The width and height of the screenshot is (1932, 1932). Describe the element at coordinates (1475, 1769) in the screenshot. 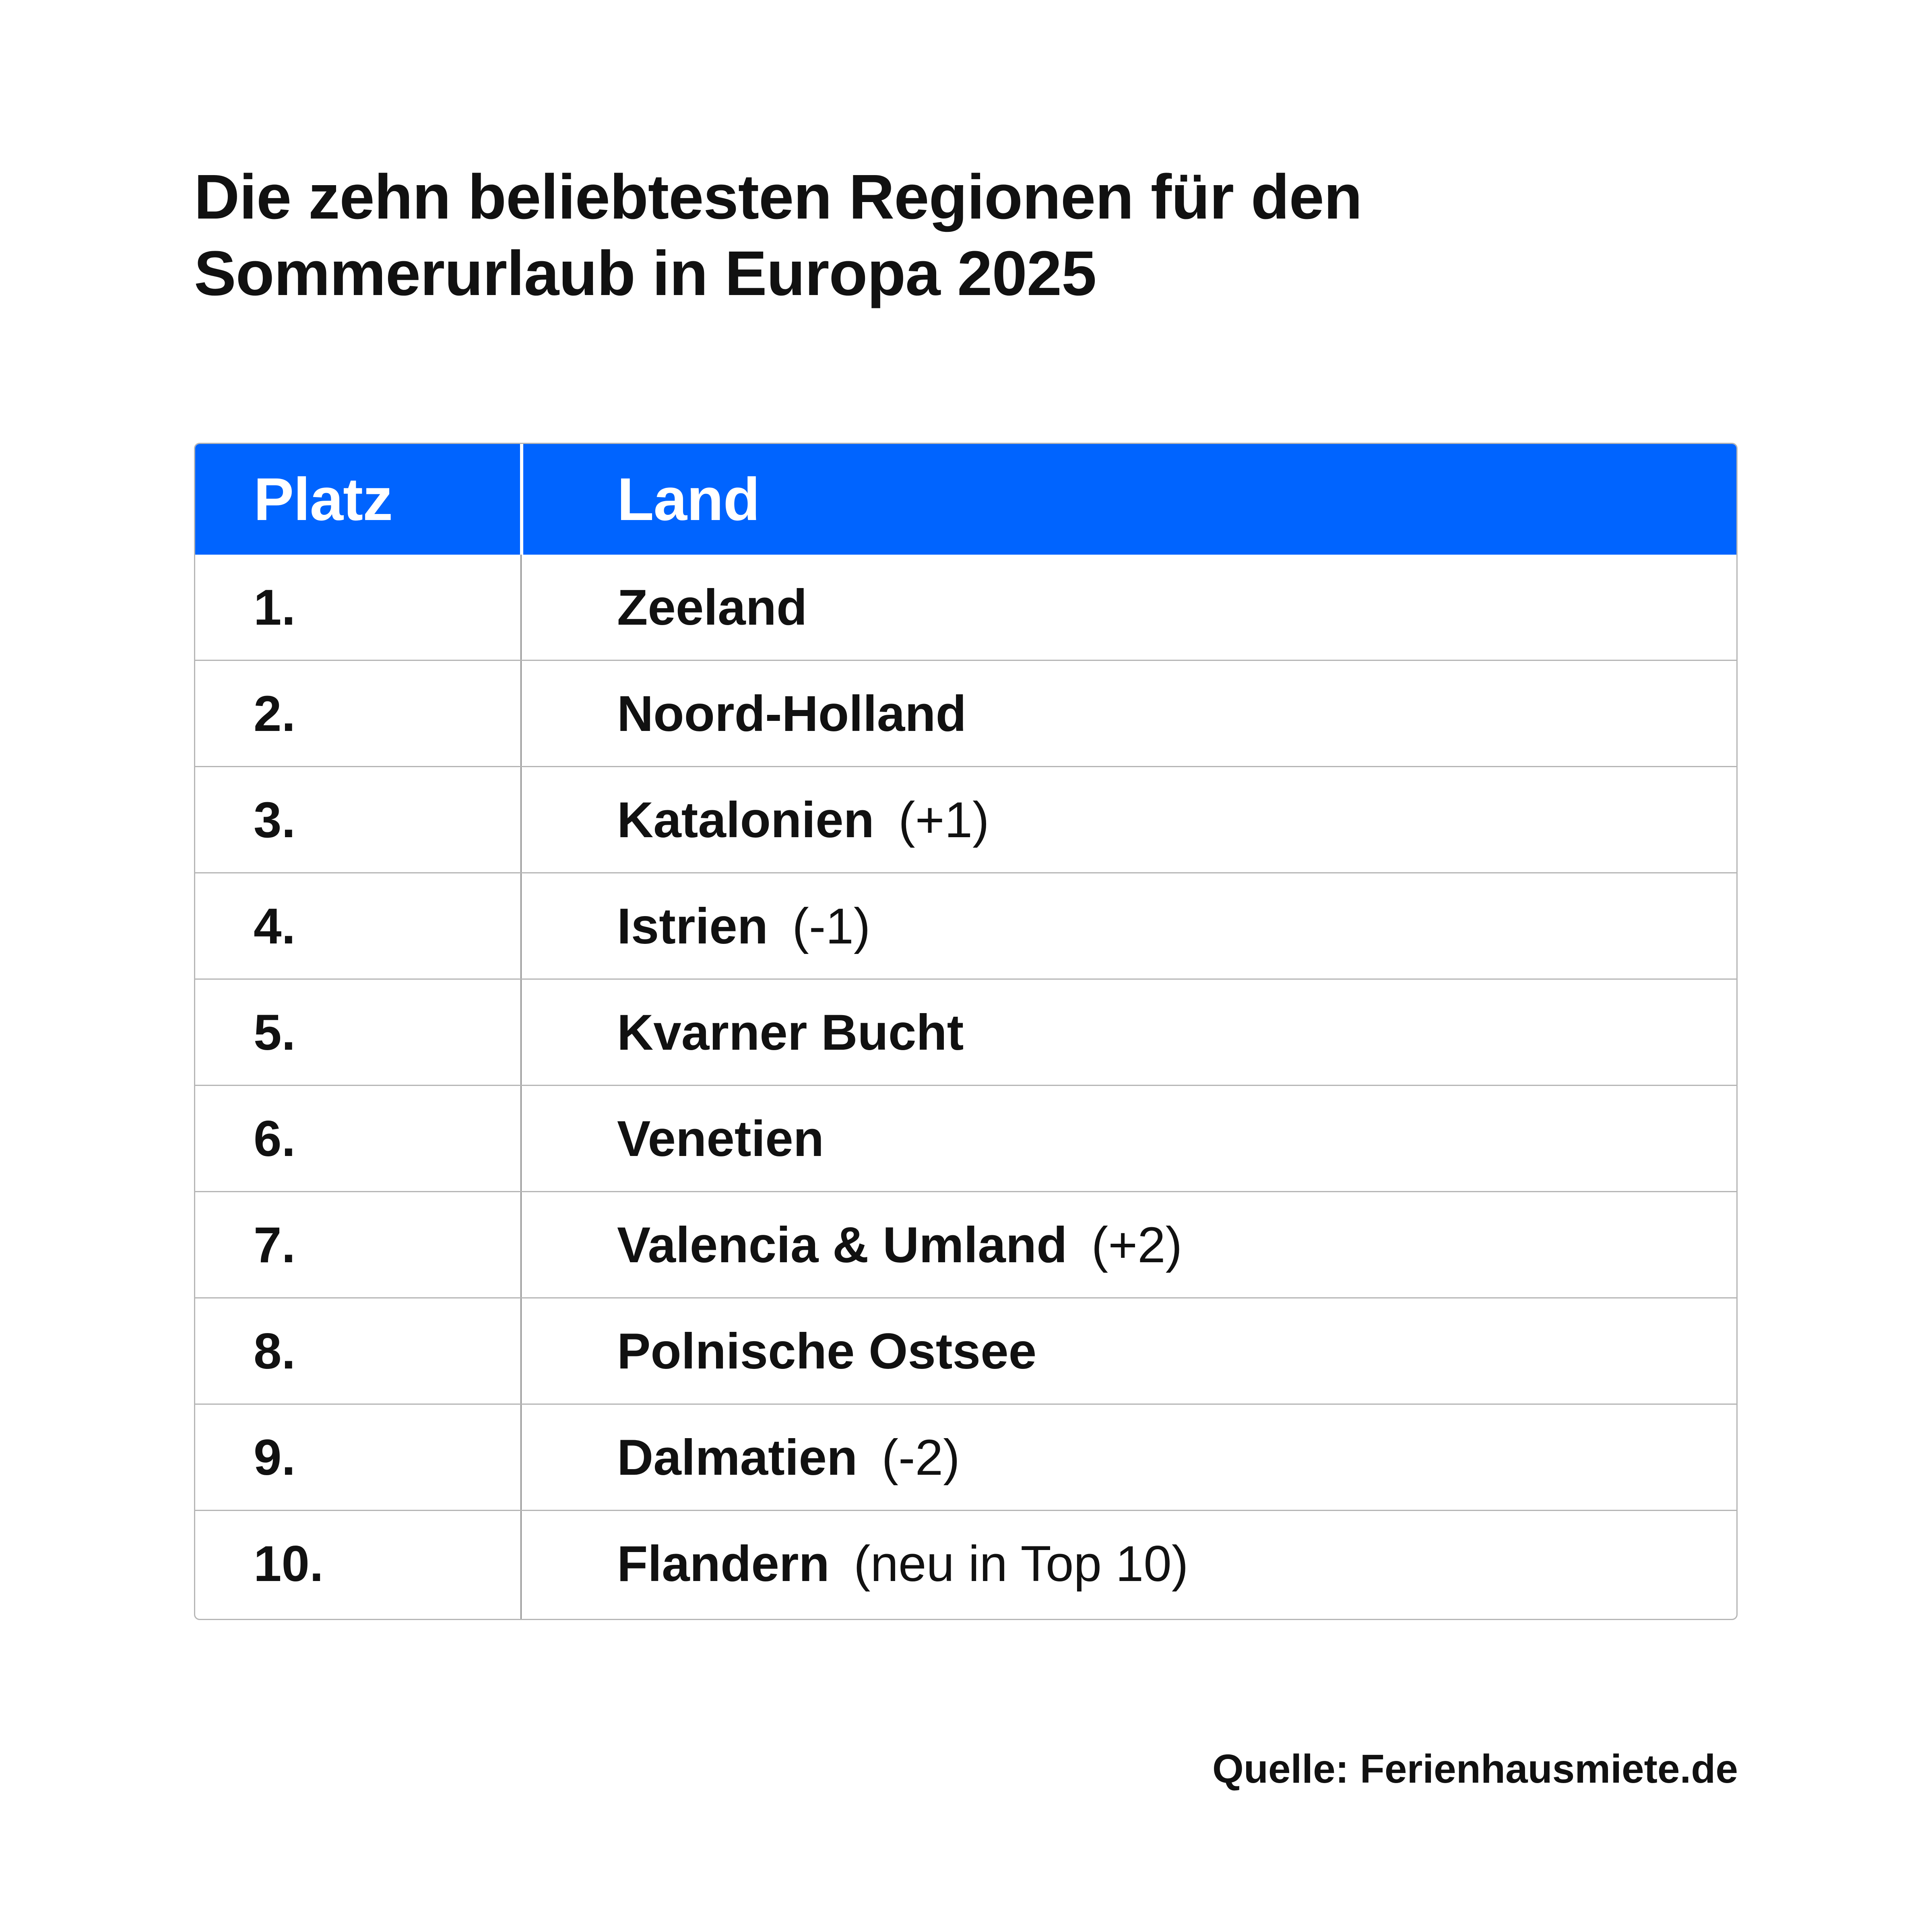

I see `source-note: Quelle: Ferienhausmiete.de` at that location.